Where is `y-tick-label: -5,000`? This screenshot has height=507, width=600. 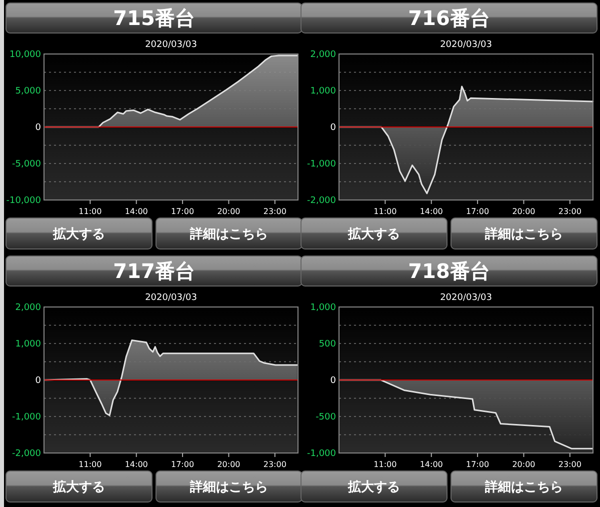 y-tick-label: -5,000 is located at coordinates (27, 165).